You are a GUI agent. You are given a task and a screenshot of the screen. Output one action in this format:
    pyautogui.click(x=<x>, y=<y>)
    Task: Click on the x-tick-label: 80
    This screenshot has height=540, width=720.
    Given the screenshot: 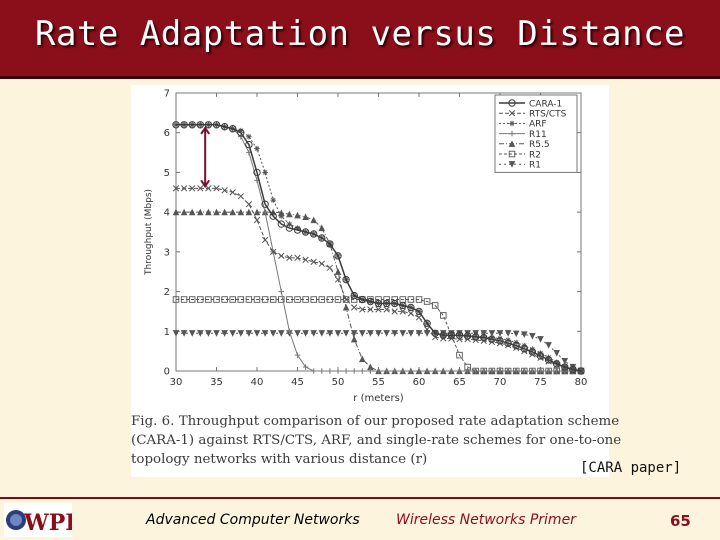 What is the action you would take?
    pyautogui.click(x=581, y=382)
    